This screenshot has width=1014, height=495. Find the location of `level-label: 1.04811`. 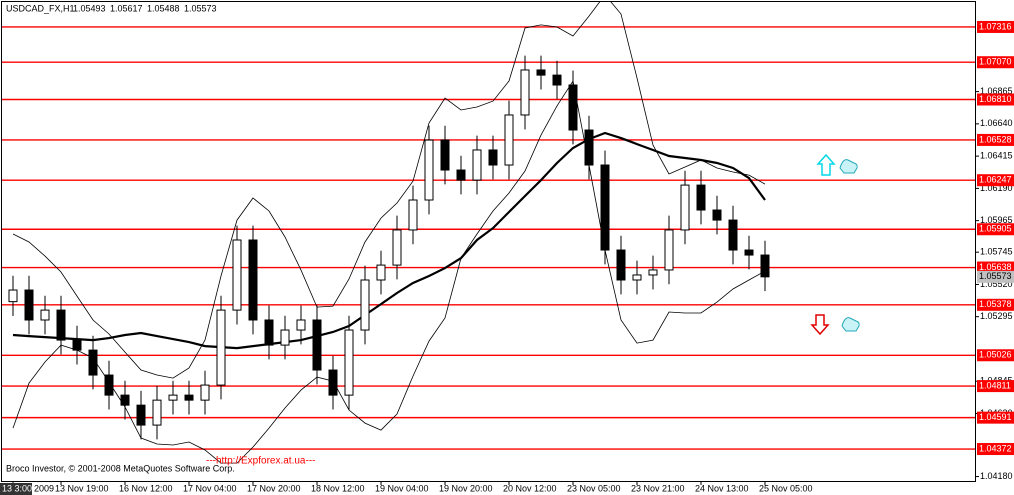

level-label: 1.04811 is located at coordinates (995, 385).